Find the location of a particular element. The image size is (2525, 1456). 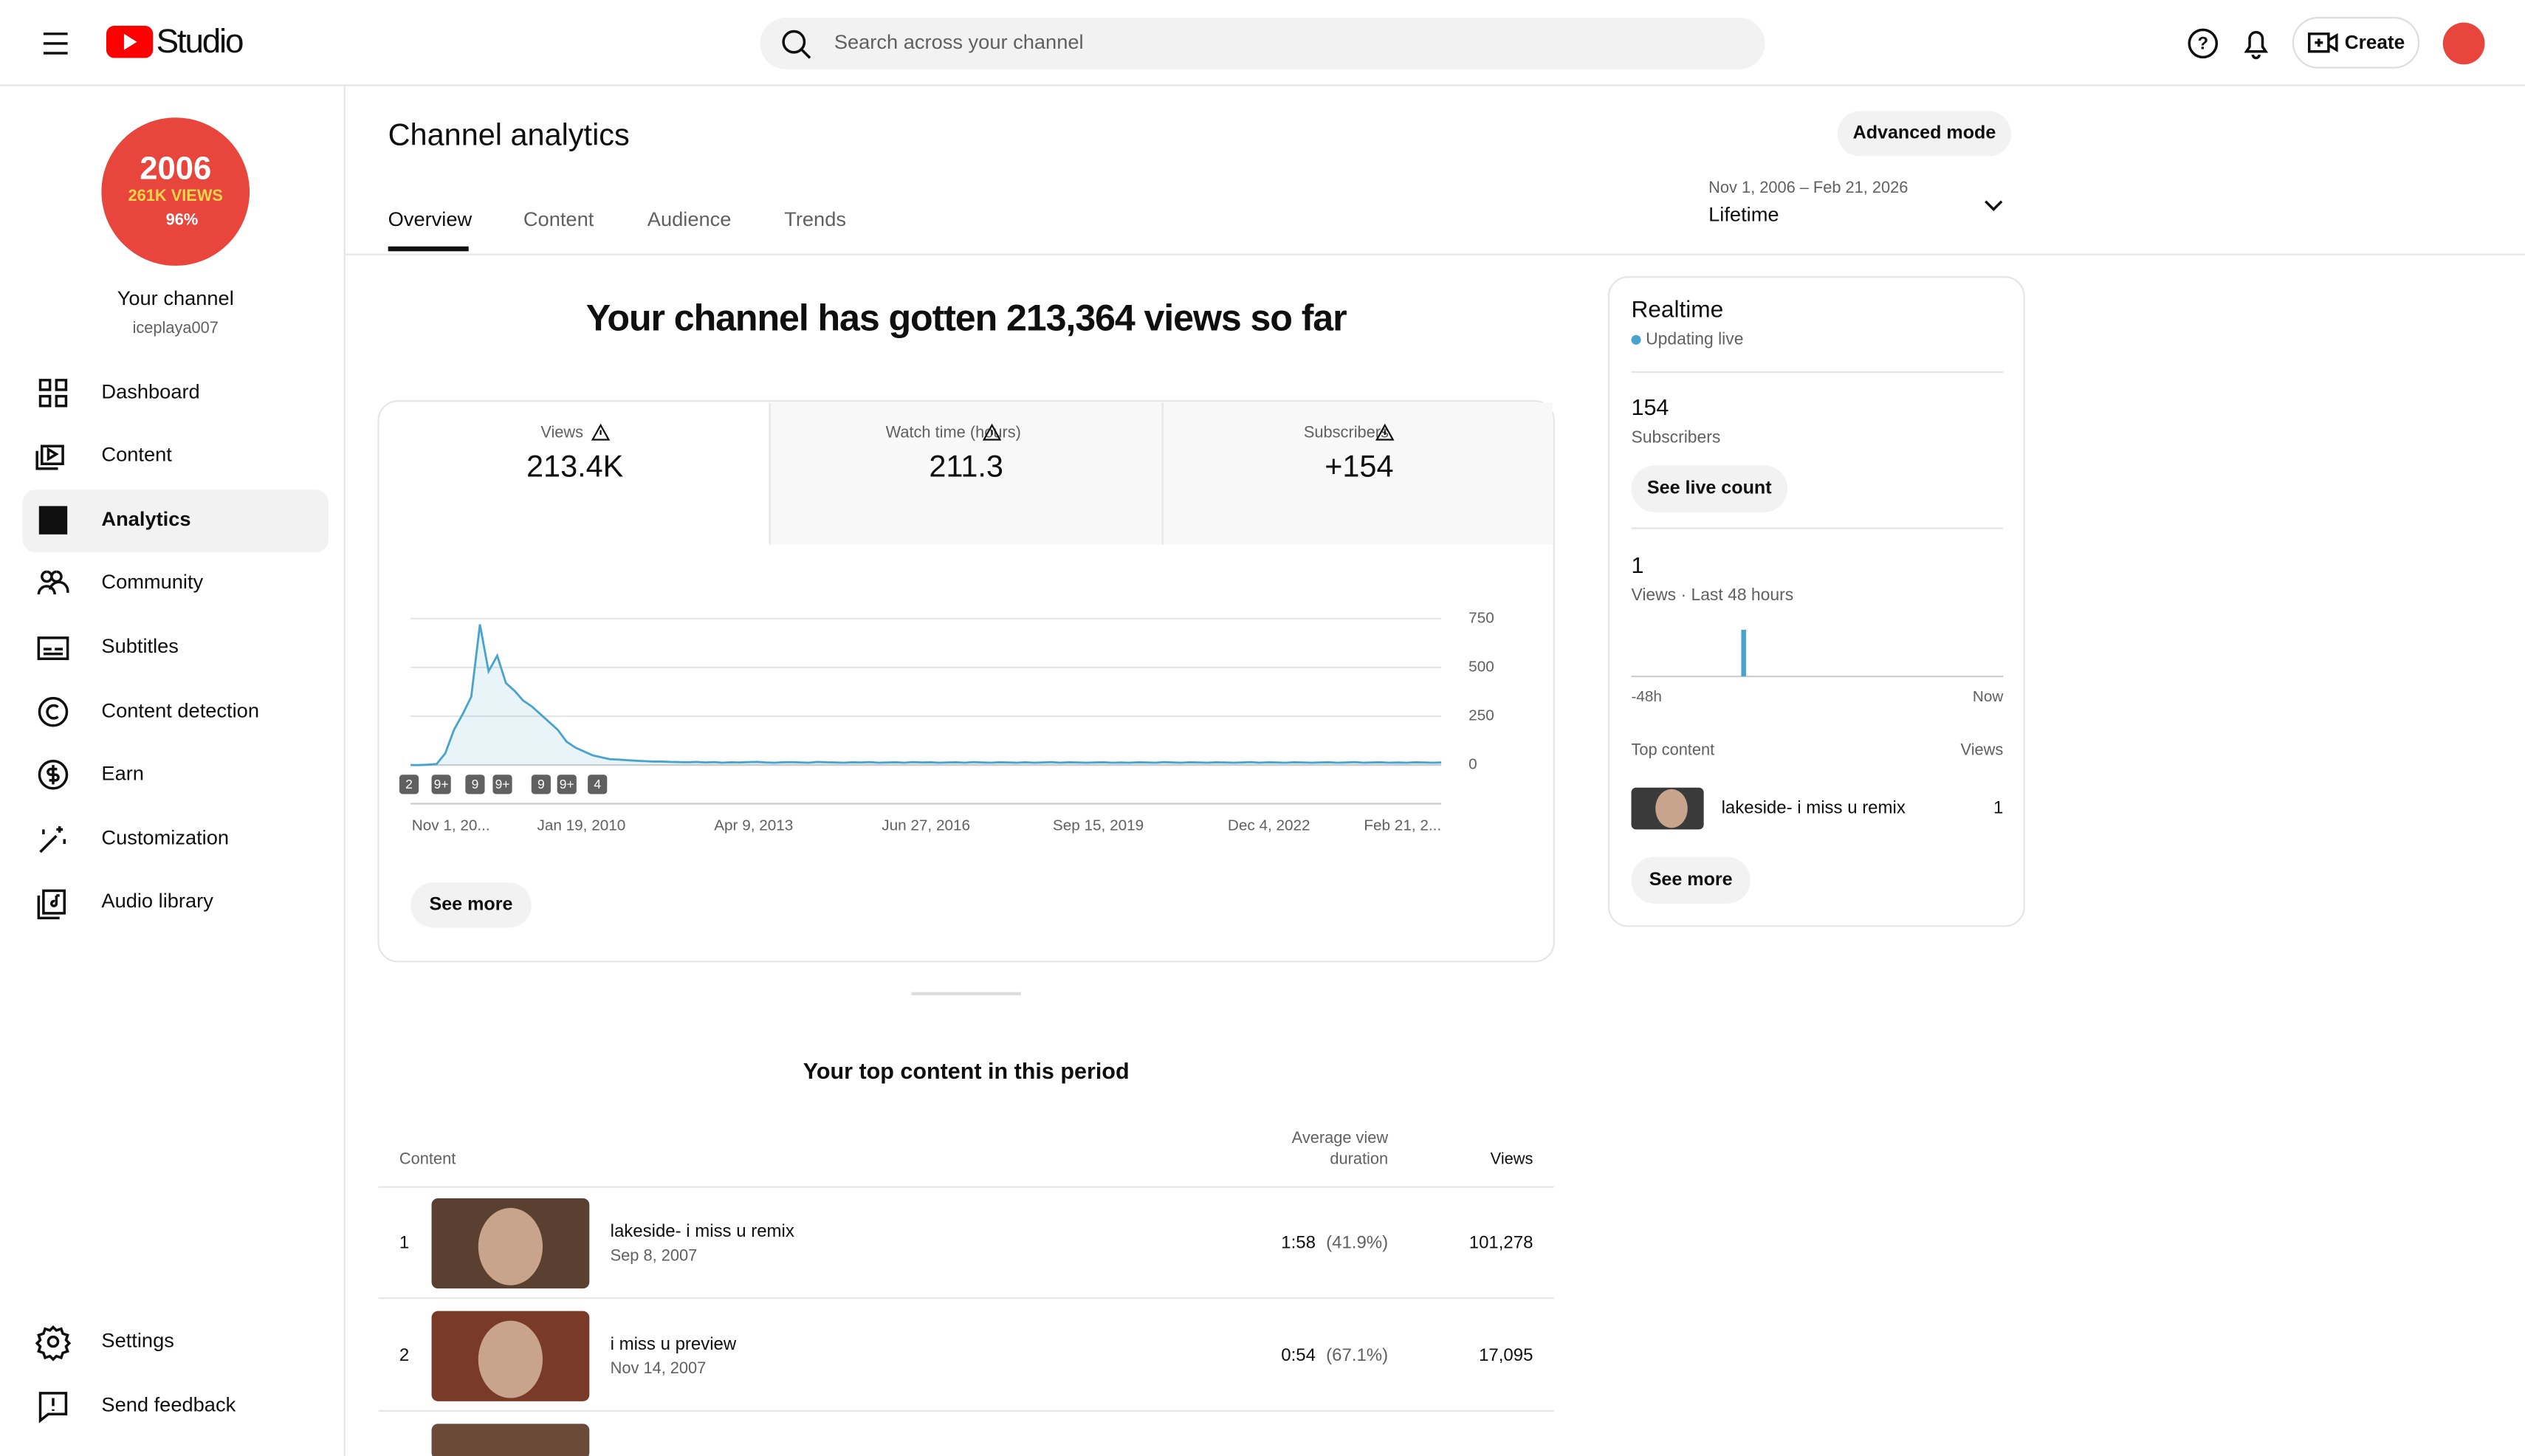

live-dot is located at coordinates (1636, 340).